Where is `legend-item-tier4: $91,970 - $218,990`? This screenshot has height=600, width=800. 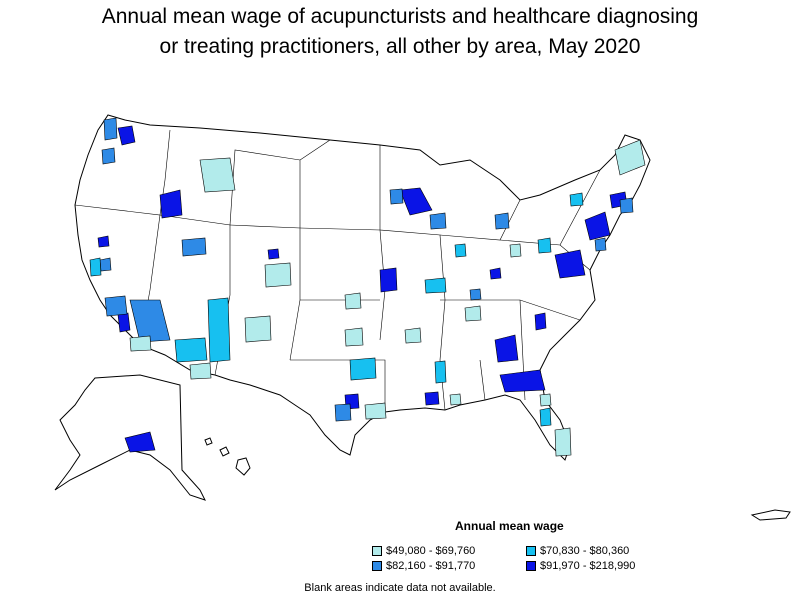 legend-item-tier4: $91,970 - $218,990 is located at coordinates (580, 566).